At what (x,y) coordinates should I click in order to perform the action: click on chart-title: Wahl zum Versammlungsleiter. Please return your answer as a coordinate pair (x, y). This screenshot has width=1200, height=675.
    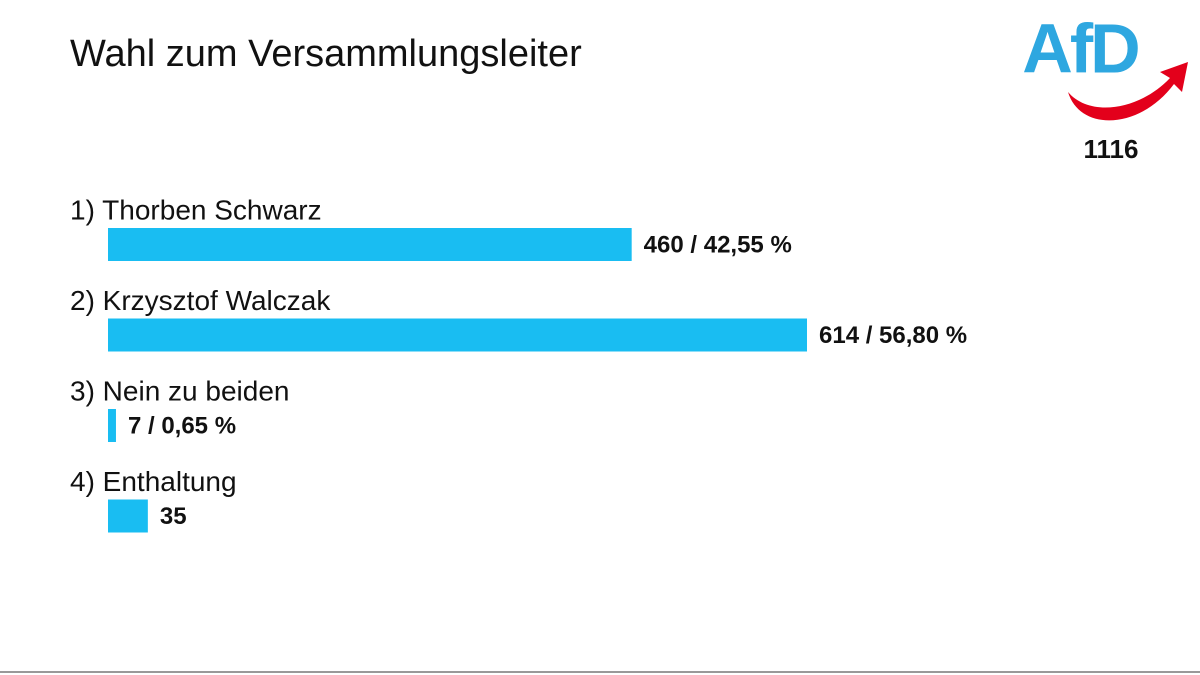
    Looking at the image, I should click on (326, 54).